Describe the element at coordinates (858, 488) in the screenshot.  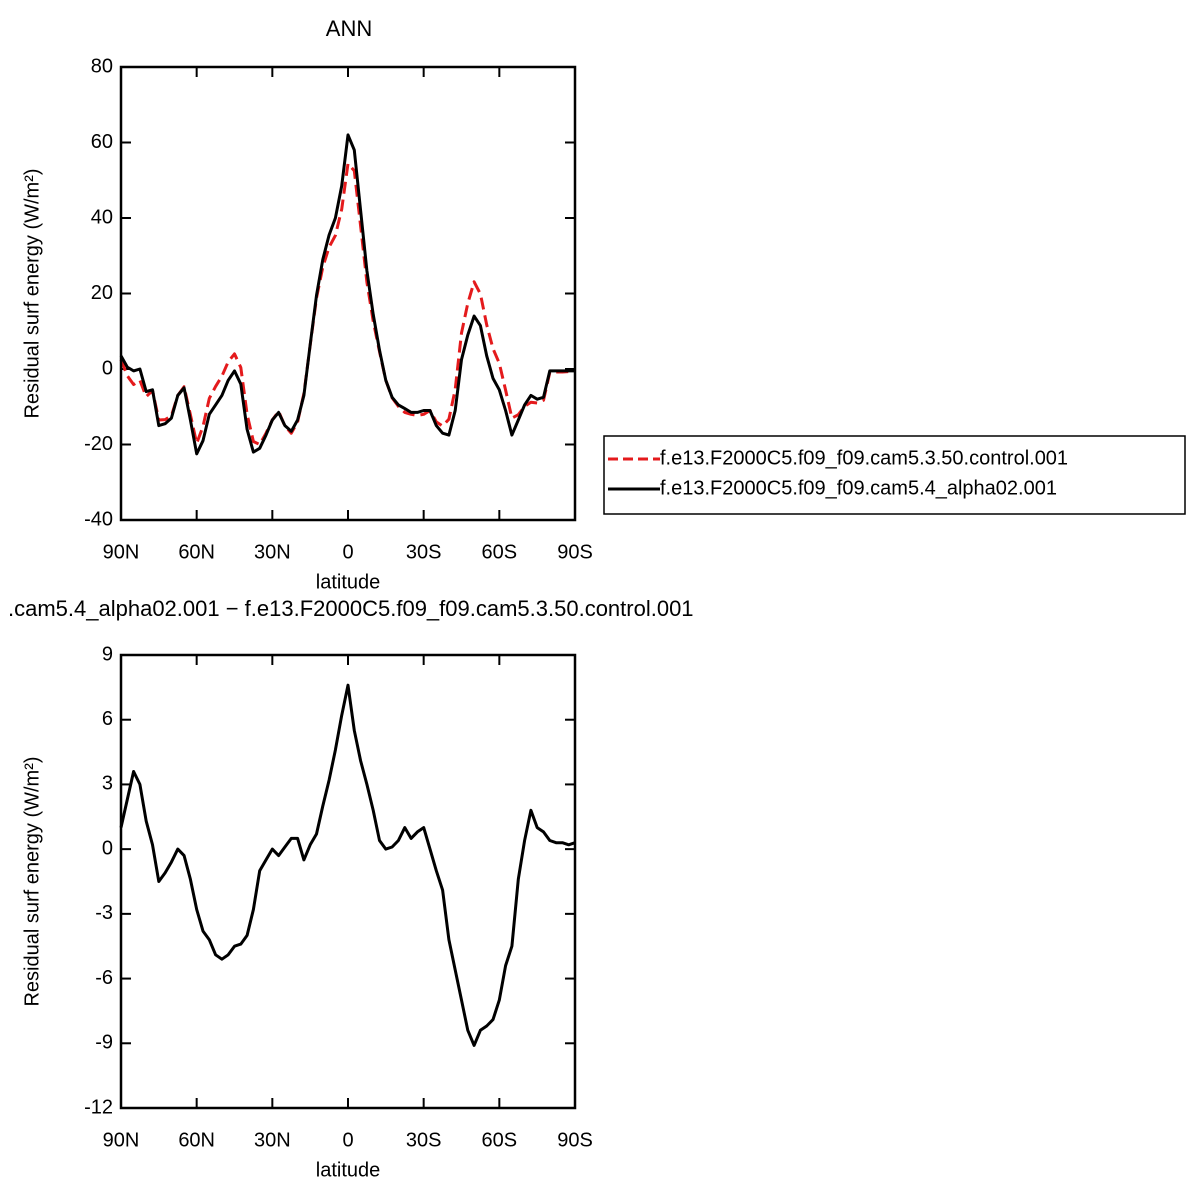
I see `legend-label: f.e13.F2000C5.f09_f09.cam5.4_alpha02.001` at that location.